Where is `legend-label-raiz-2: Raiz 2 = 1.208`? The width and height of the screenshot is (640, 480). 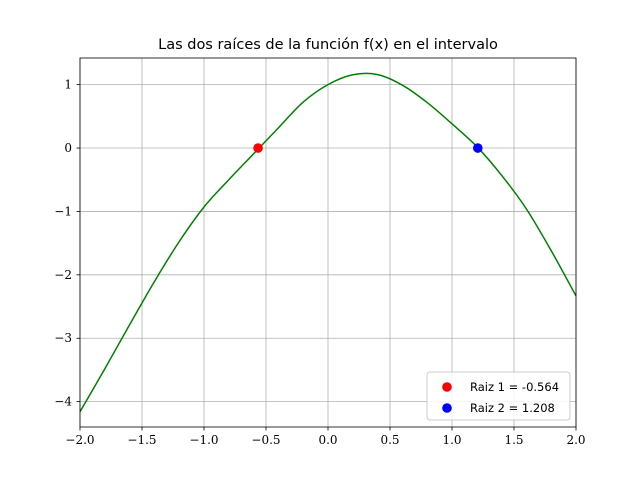 legend-label-raiz-2: Raiz 2 = 1.208 is located at coordinates (512, 408).